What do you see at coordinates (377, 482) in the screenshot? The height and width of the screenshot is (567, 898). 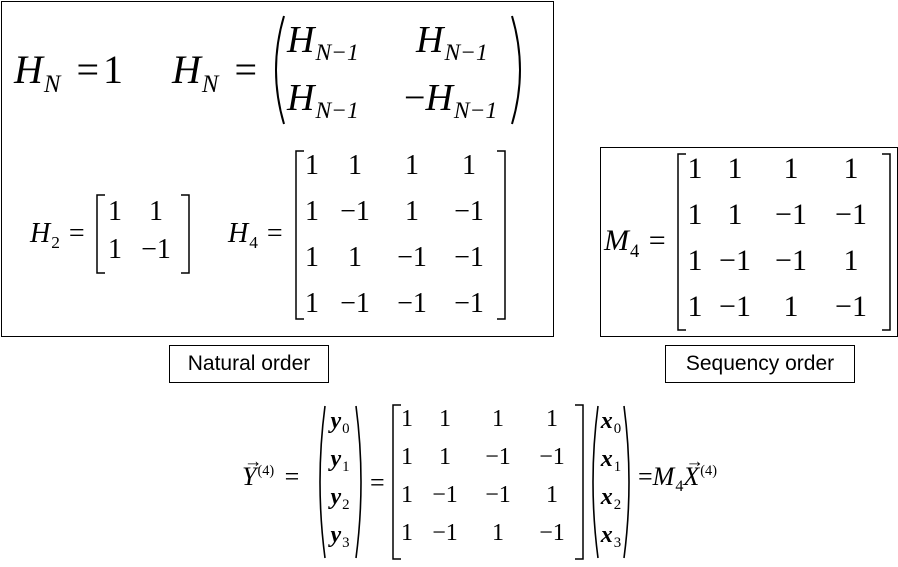 I see `equals-sign-middle: =` at bounding box center [377, 482].